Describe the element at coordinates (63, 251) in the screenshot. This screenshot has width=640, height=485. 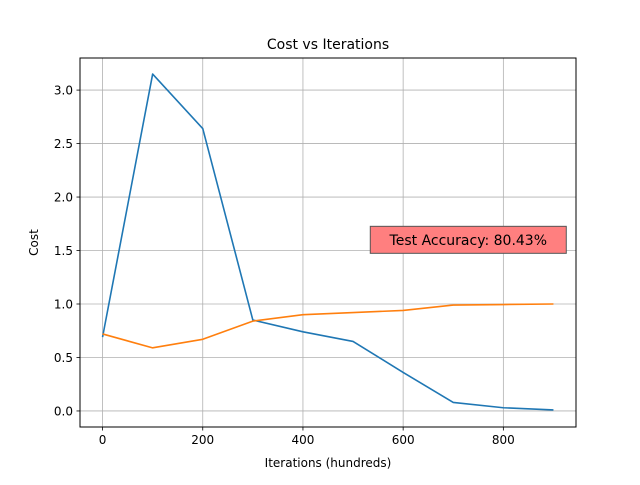
I see `y-tick-label: 1.5` at that location.